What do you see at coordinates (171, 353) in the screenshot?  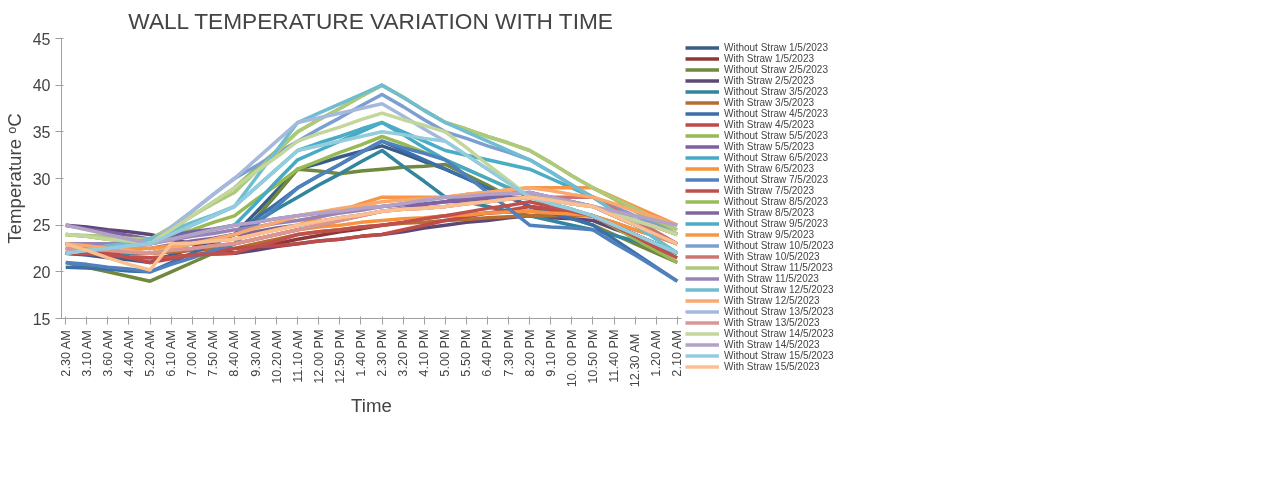 I see `x-tick-label: 6.10 AM` at bounding box center [171, 353].